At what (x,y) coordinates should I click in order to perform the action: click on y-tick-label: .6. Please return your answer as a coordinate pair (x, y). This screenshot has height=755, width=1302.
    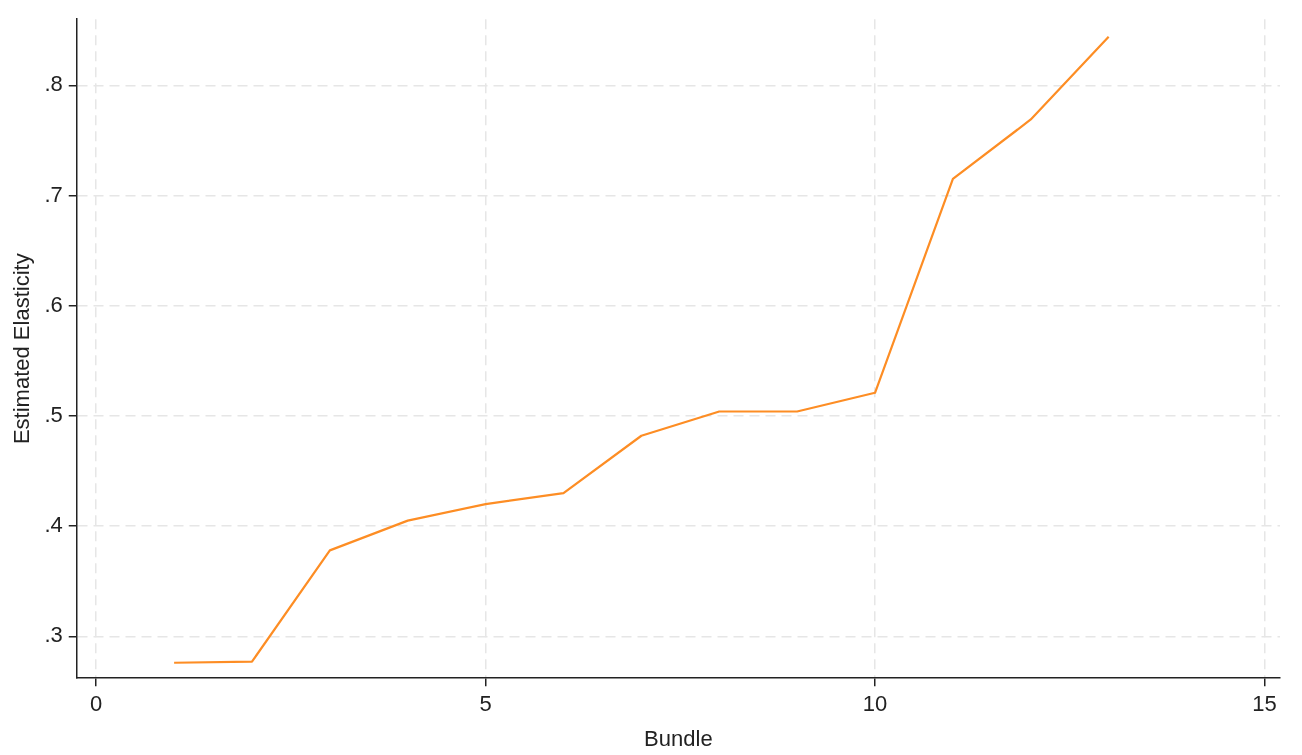
    Looking at the image, I should click on (53, 304).